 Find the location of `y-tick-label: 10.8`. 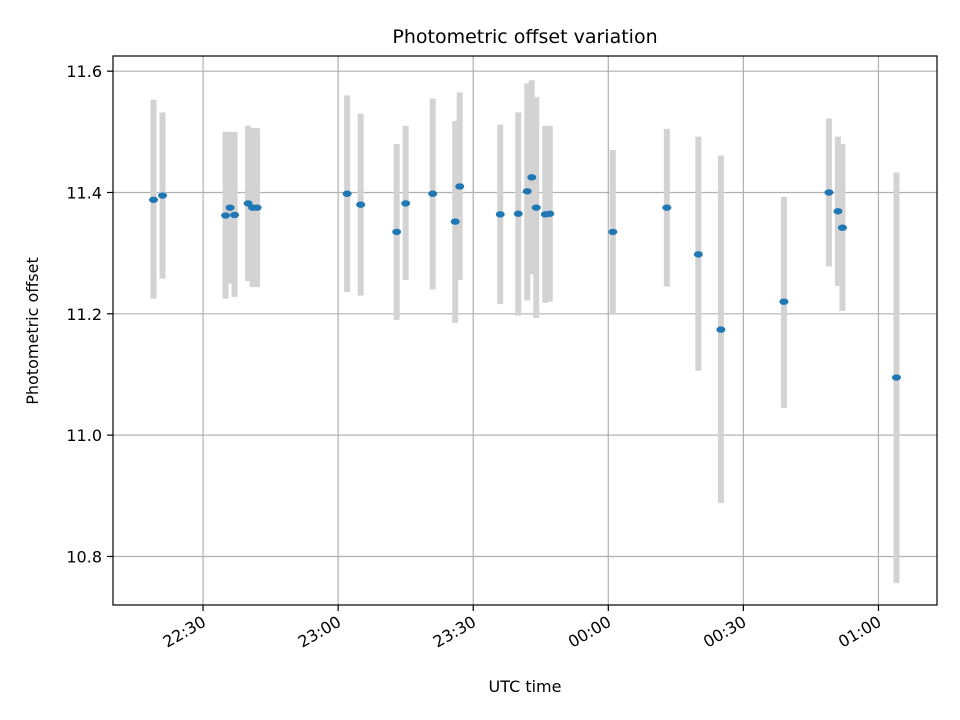

y-tick-label: 10.8 is located at coordinates (84, 556).